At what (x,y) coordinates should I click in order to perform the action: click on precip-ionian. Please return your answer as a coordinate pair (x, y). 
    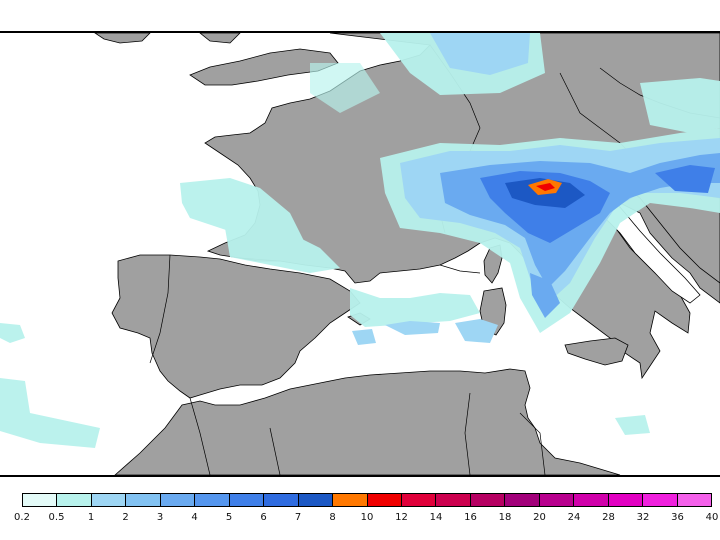
    Looking at the image, I should click on (632, 425).